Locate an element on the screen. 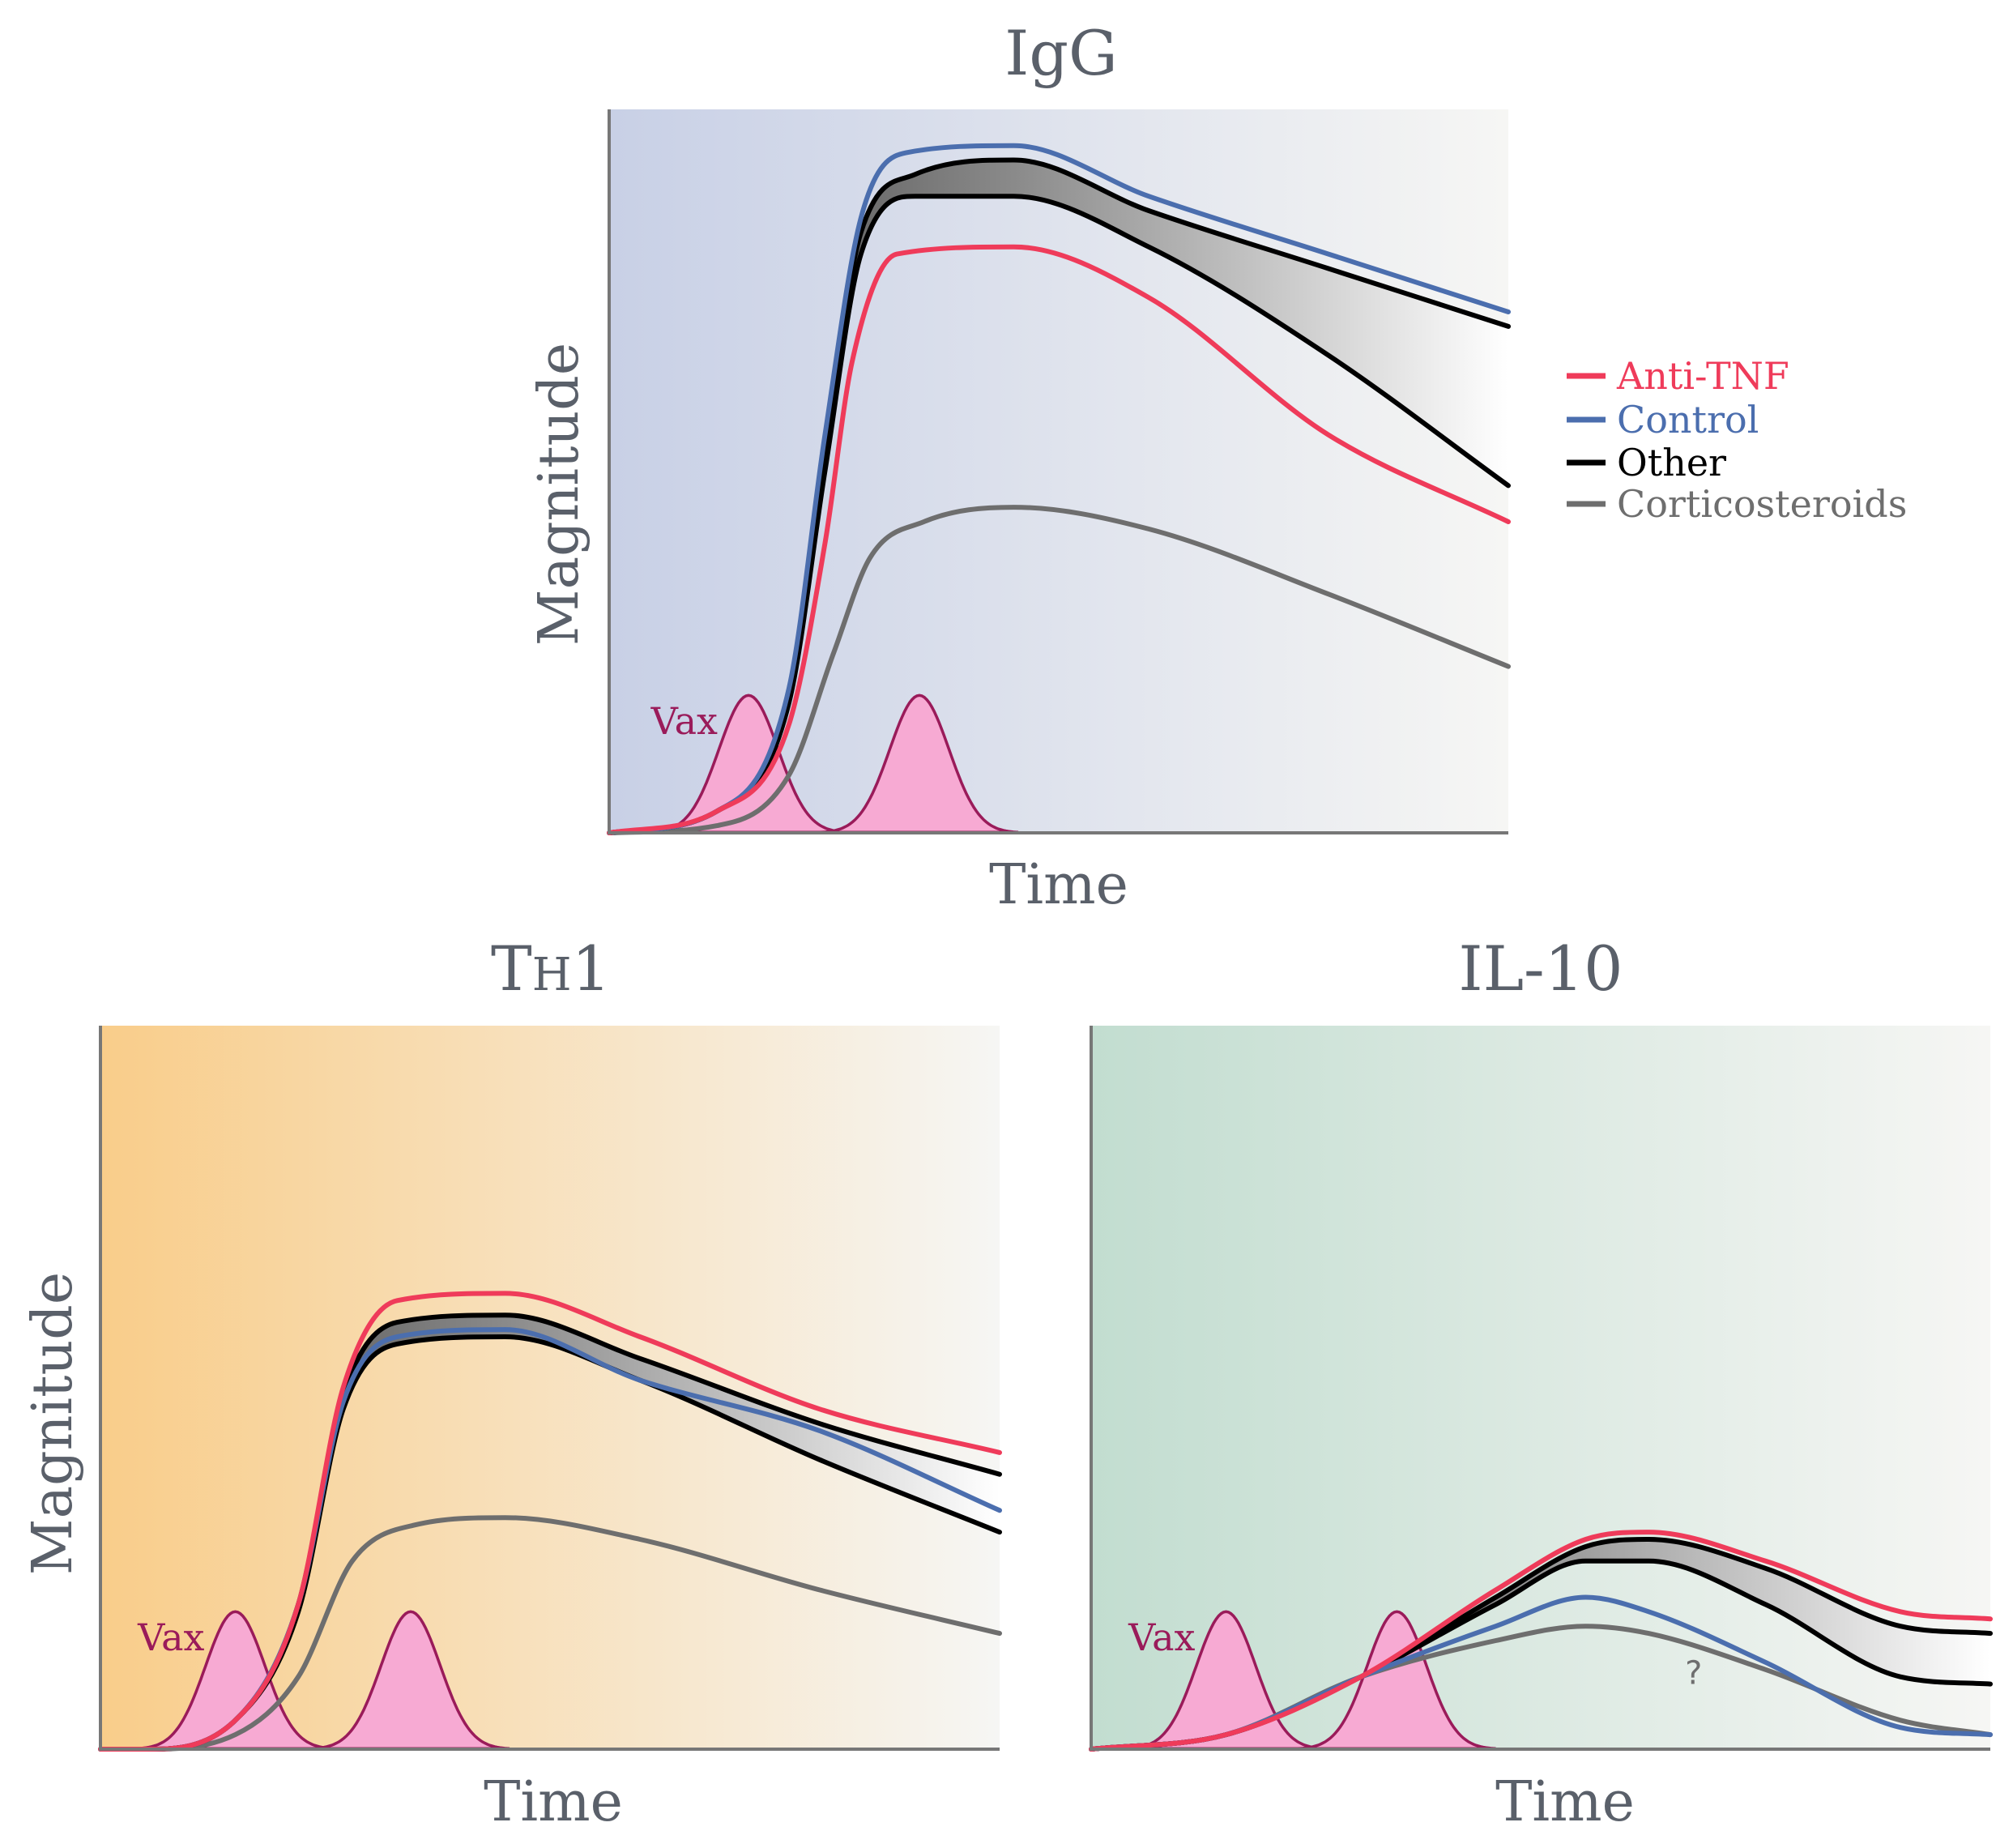 This screenshot has height=1848, width=2013. th1-other-band is located at coordinates (550, 1532).